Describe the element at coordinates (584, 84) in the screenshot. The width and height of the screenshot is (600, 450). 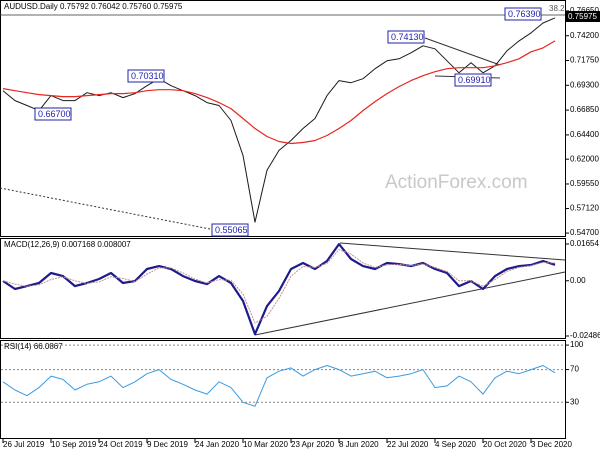
I see `y-tick-label: 0.69300` at that location.